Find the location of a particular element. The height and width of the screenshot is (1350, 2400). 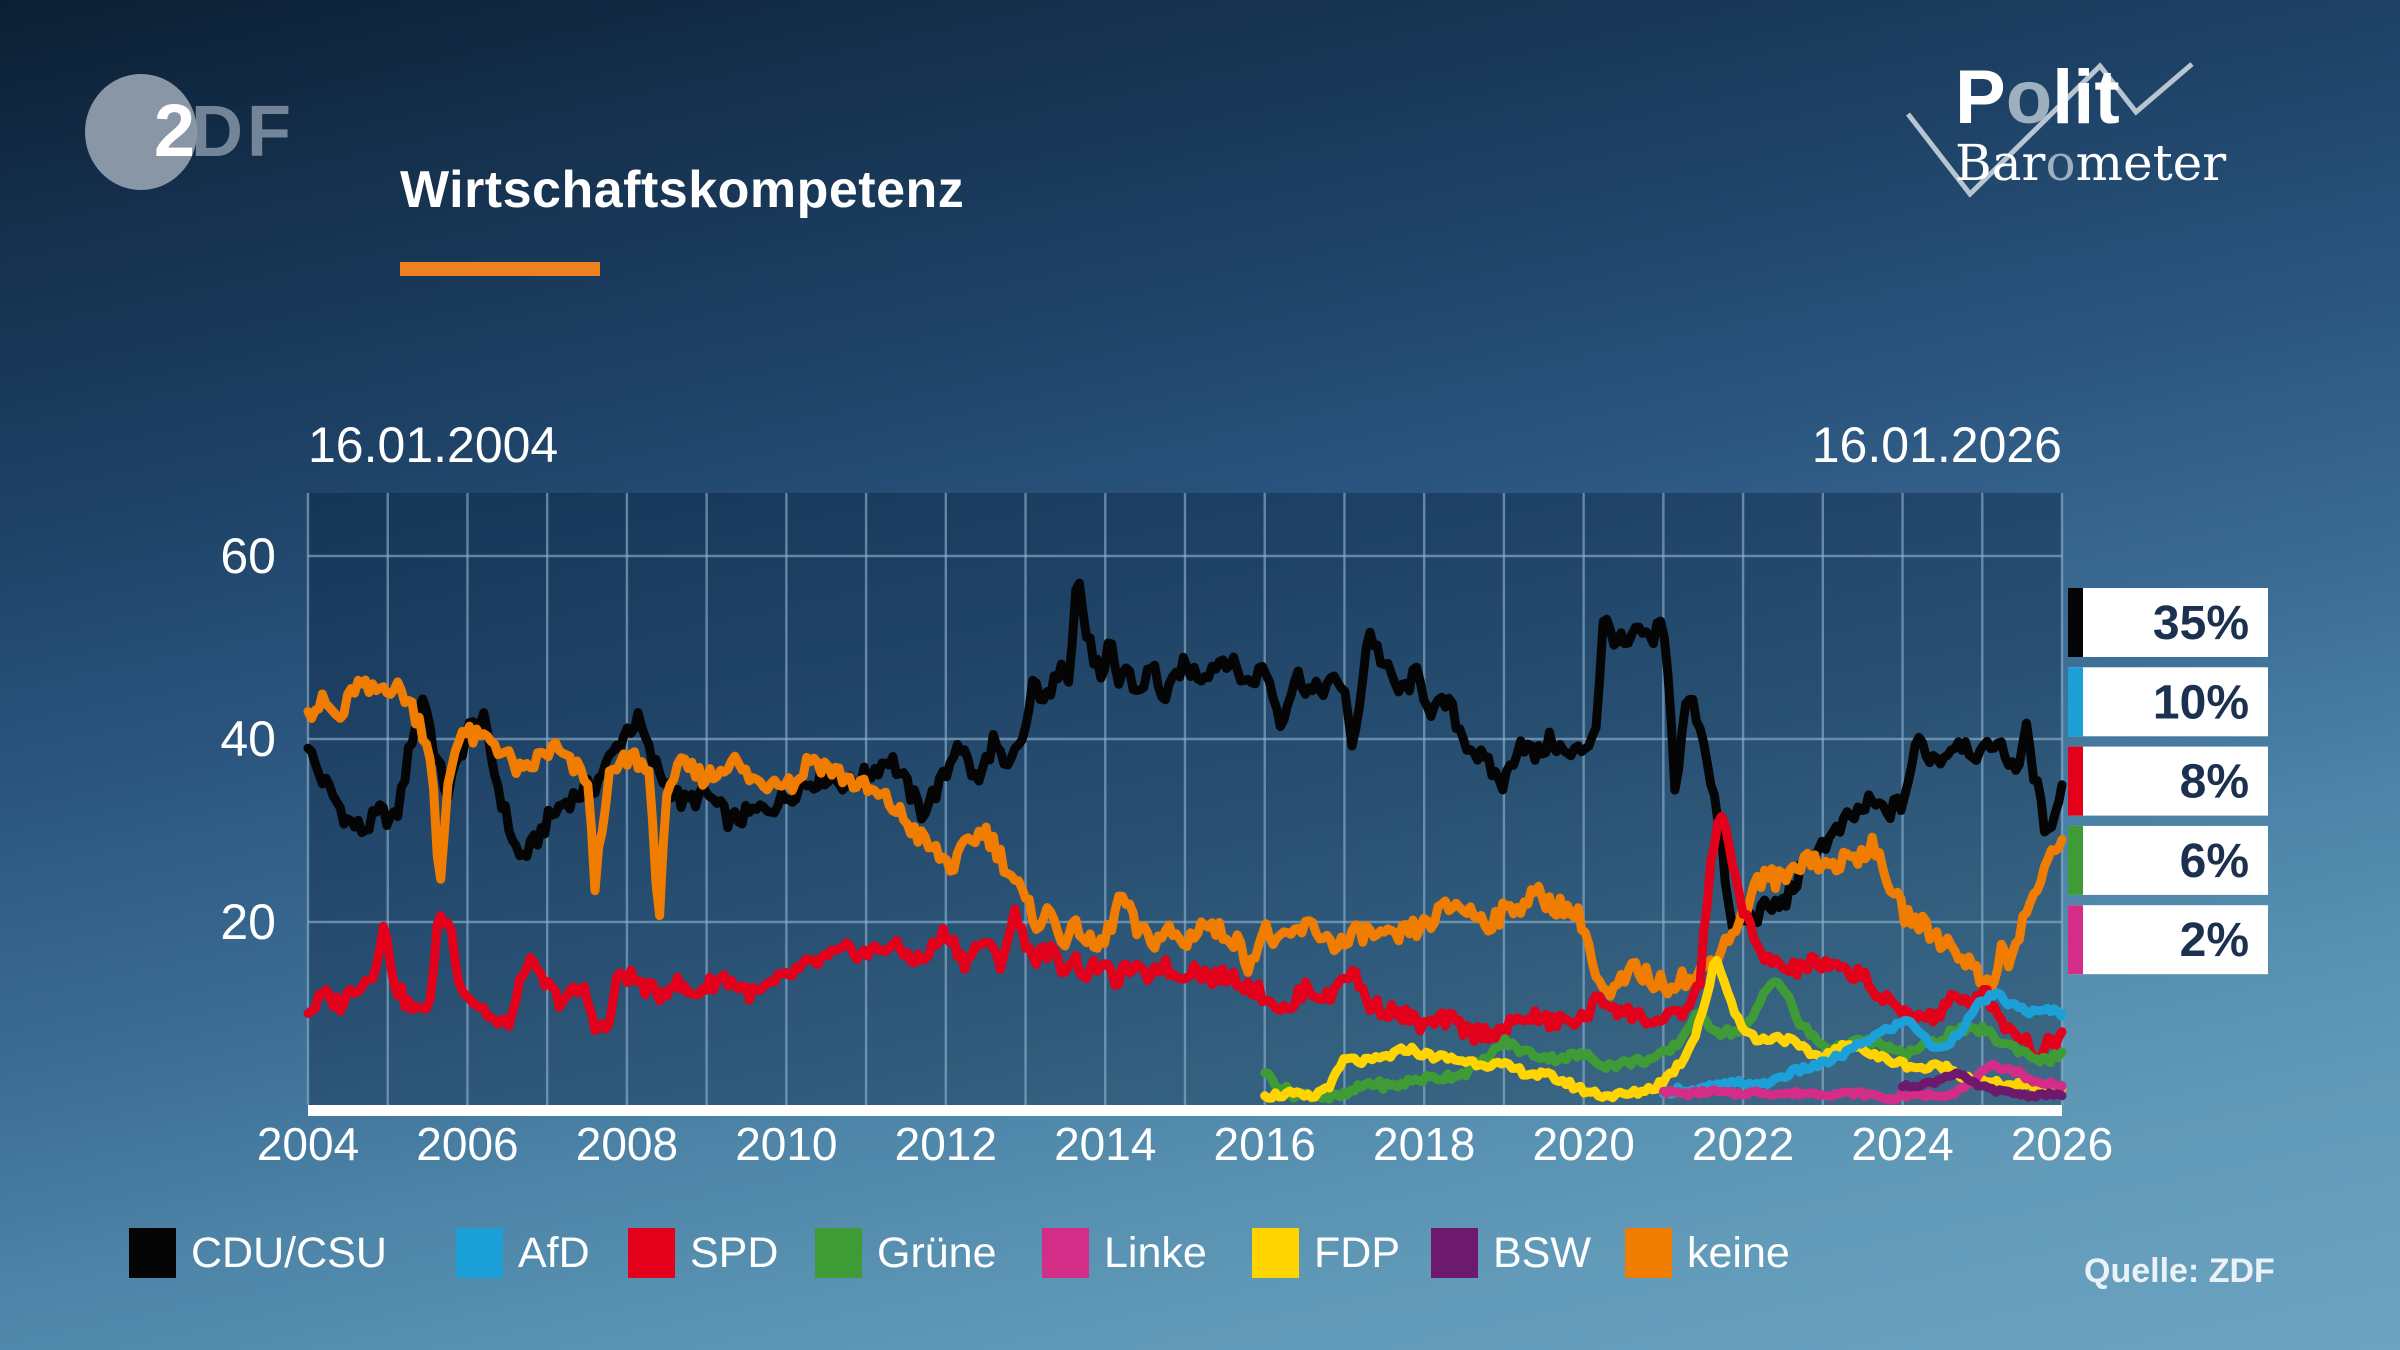

legend-item-spd: SPD is located at coordinates (703, 1253).